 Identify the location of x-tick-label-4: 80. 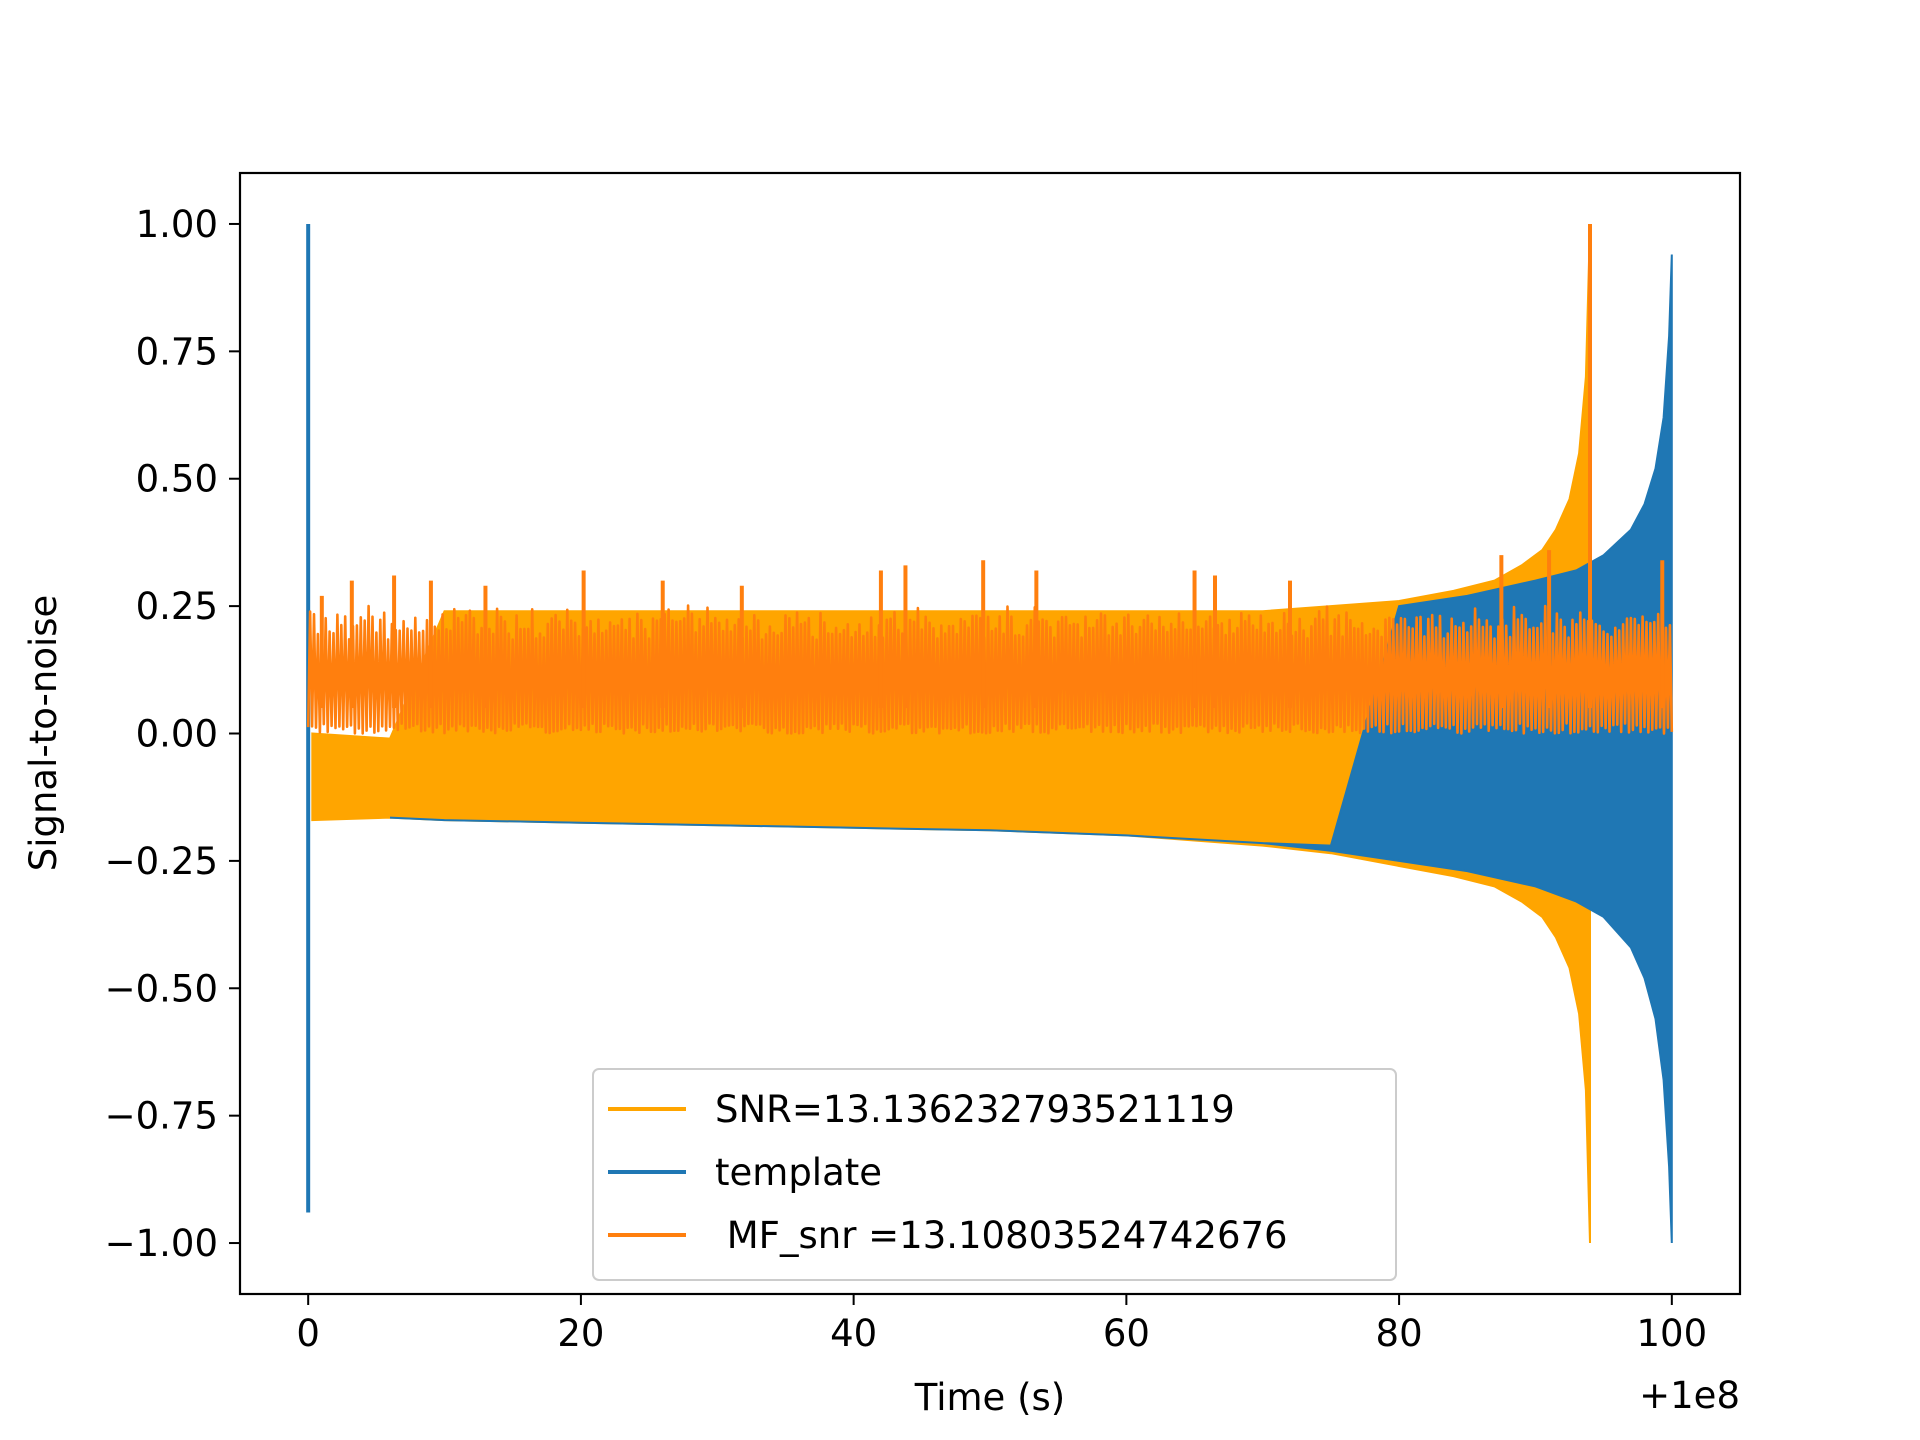
(1399, 1333).